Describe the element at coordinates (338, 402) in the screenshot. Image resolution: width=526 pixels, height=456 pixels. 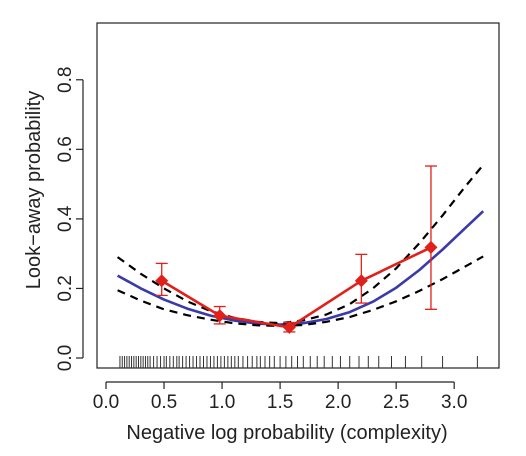
I see `x-tick-label: 2.0` at that location.